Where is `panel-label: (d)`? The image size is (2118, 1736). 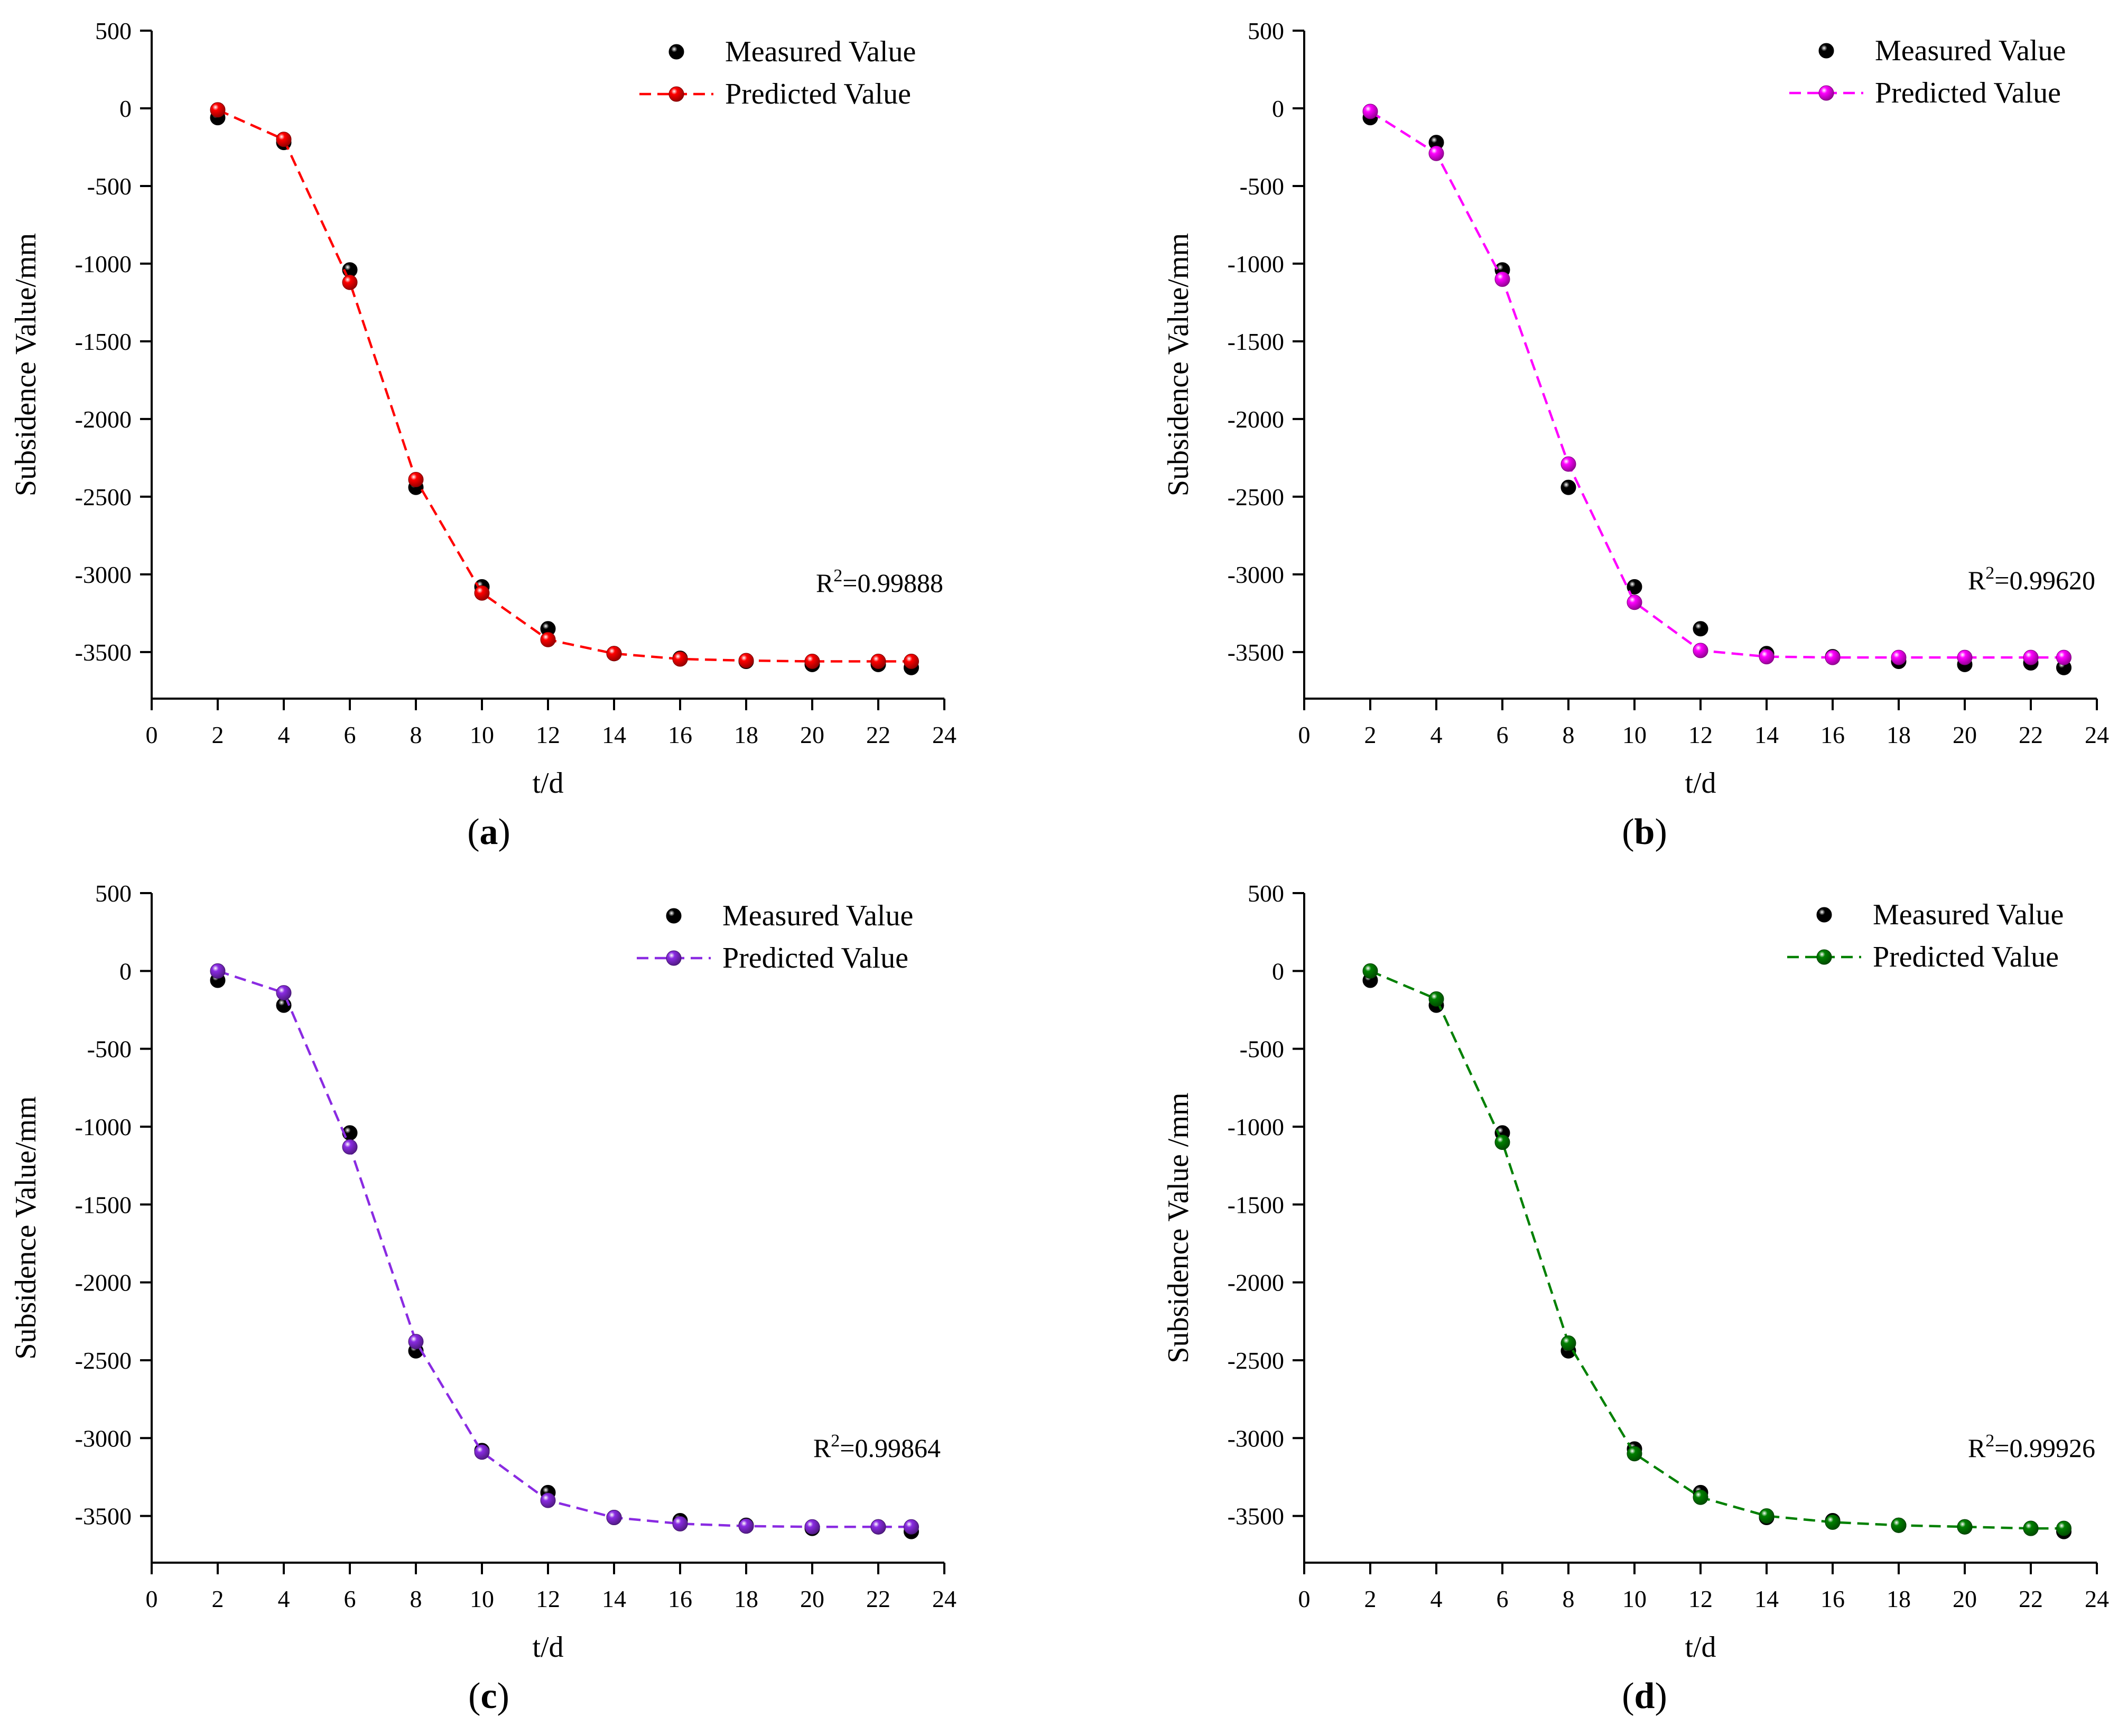
panel-label: (d) is located at coordinates (1645, 1696).